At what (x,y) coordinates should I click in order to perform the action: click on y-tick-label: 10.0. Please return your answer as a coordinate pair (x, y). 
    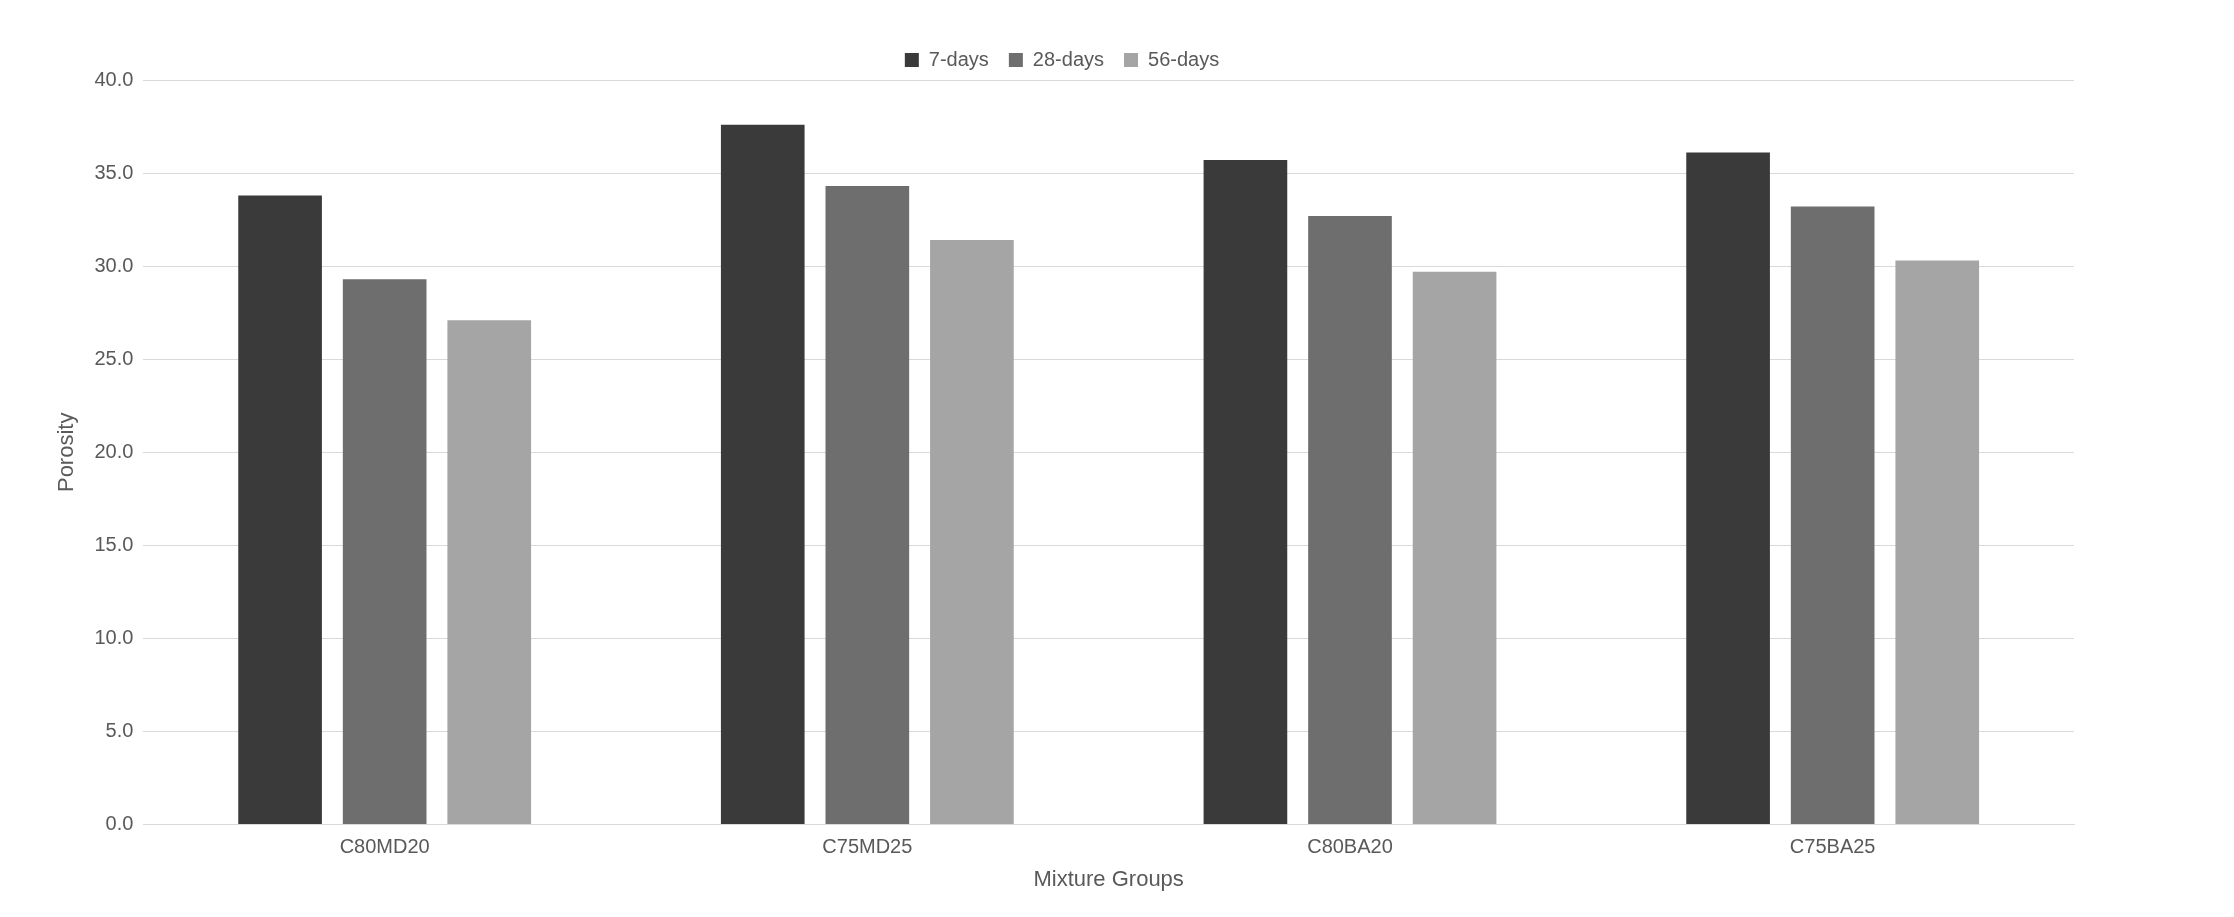
    Looking at the image, I should click on (114, 636).